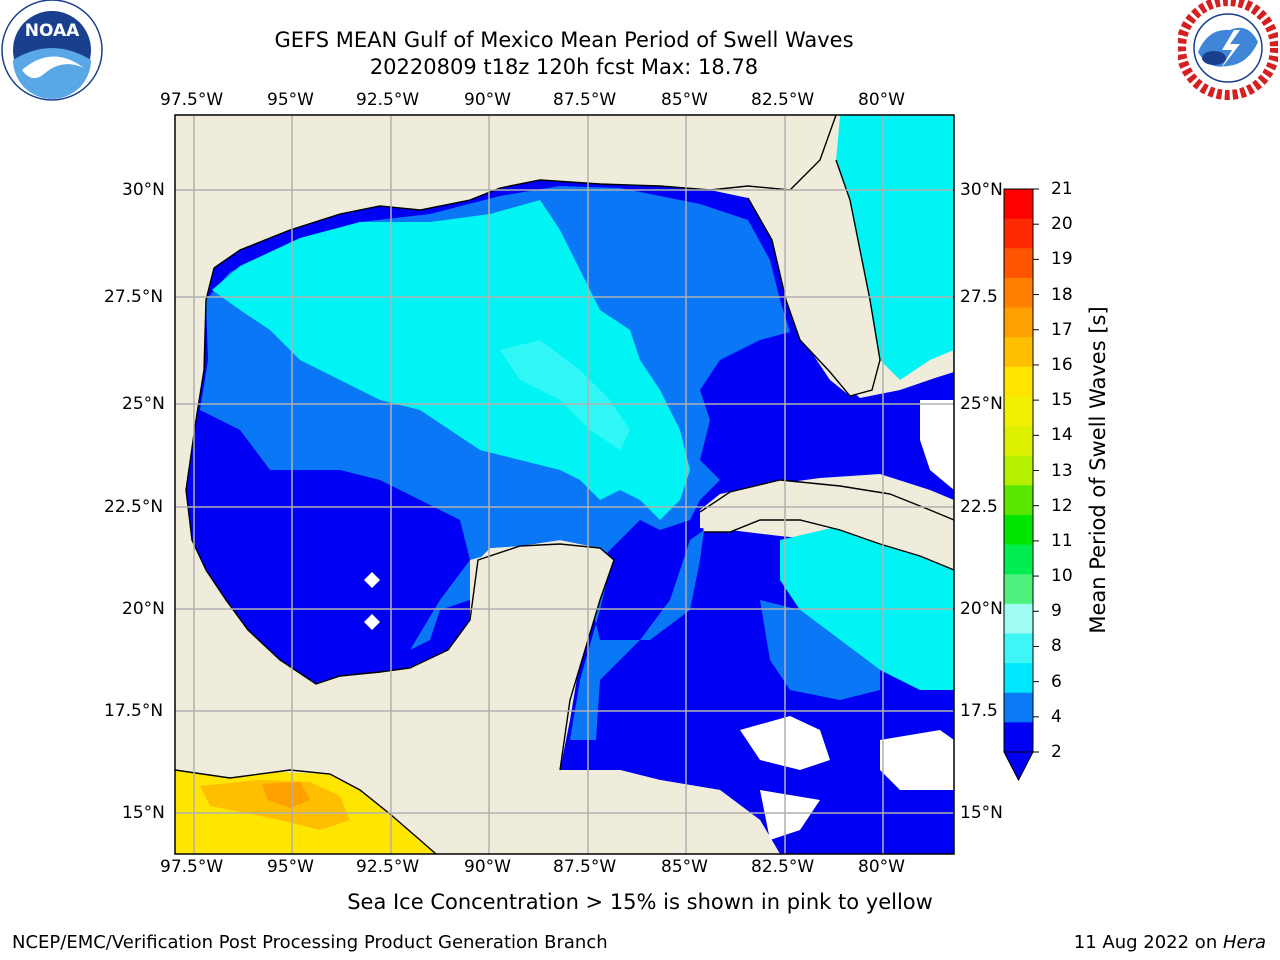  I want to click on lon-label-bottom: 97.5°W, so click(192, 867).